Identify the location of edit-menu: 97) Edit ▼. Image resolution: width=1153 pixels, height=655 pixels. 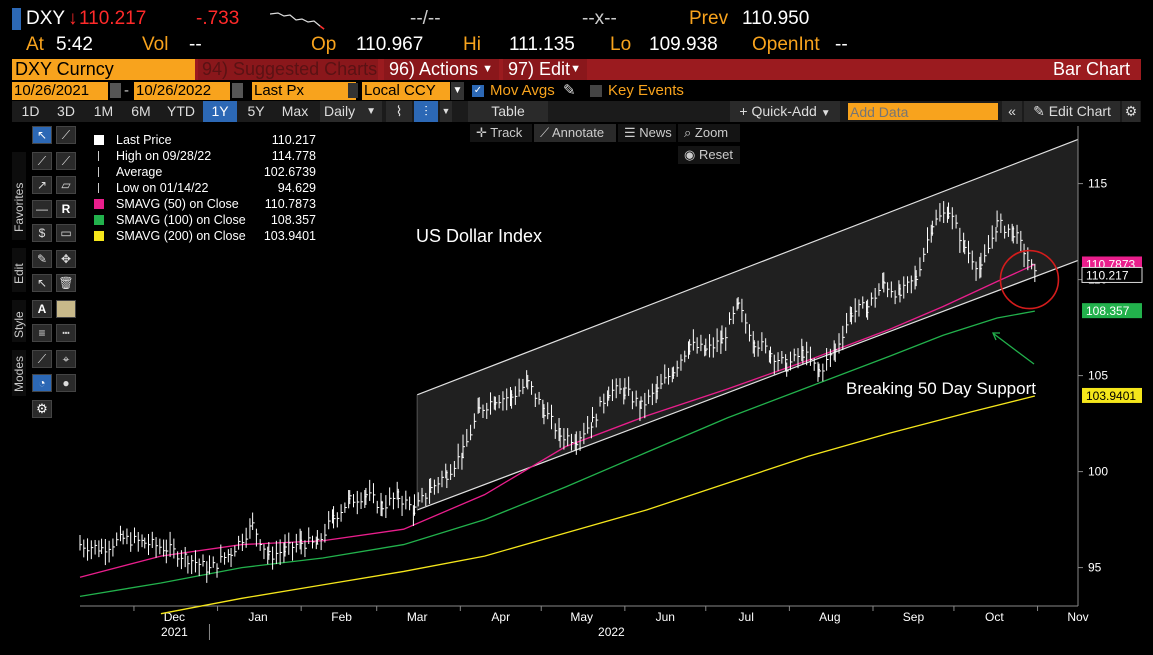
(545, 69).